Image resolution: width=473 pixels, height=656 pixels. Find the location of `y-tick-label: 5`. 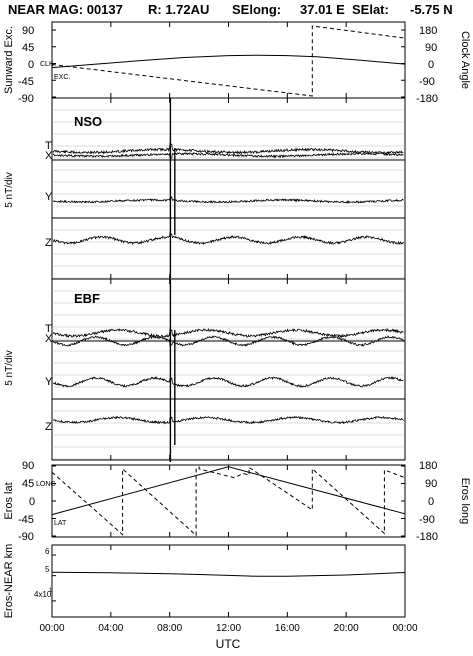

y-tick-label: 5 is located at coordinates (47, 569).